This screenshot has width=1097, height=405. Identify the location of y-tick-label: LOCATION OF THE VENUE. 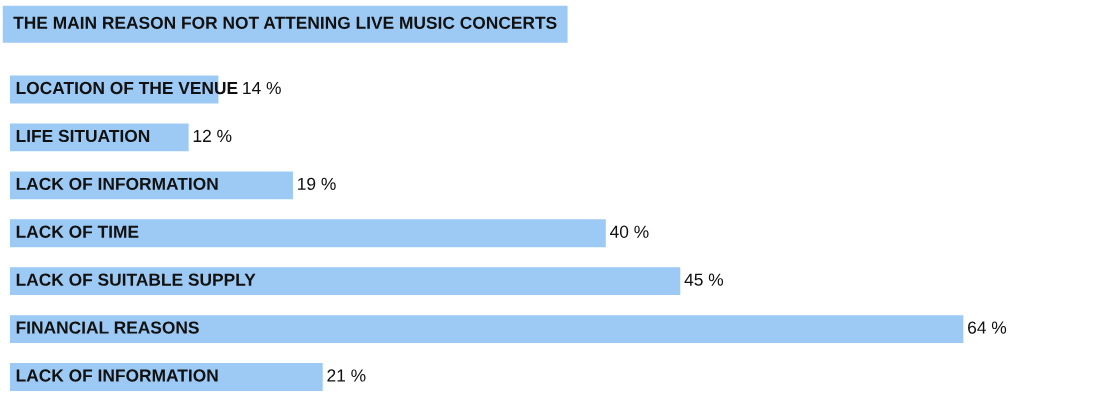
(127, 88).